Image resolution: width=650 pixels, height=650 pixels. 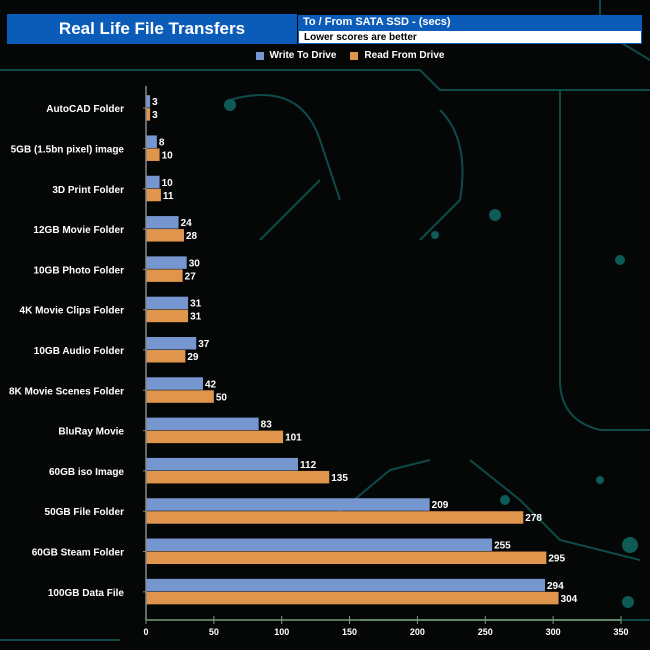 I want to click on data-label: 135, so click(x=339, y=478).